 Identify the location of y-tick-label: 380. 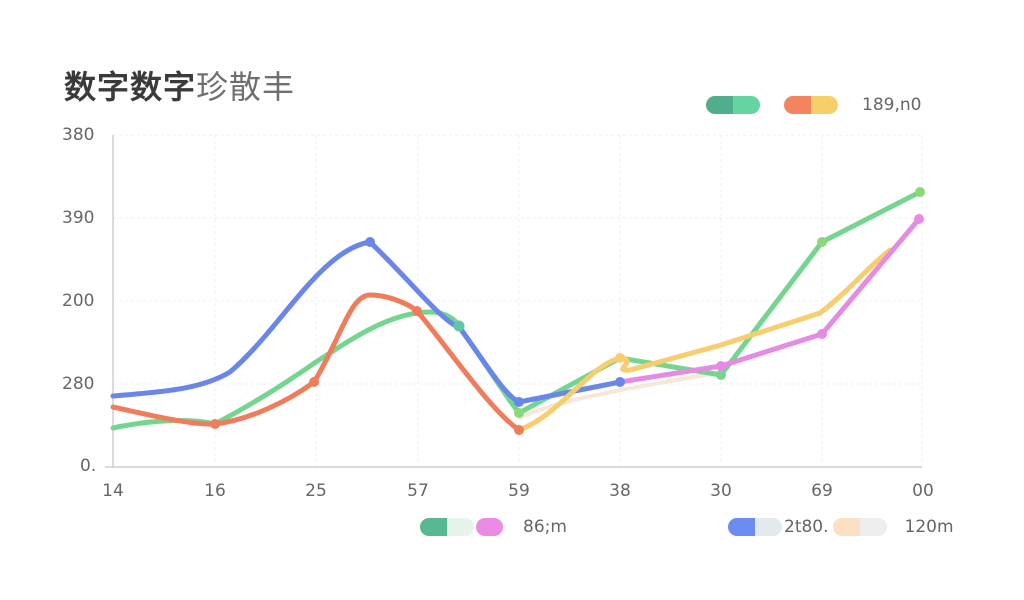
(78, 135).